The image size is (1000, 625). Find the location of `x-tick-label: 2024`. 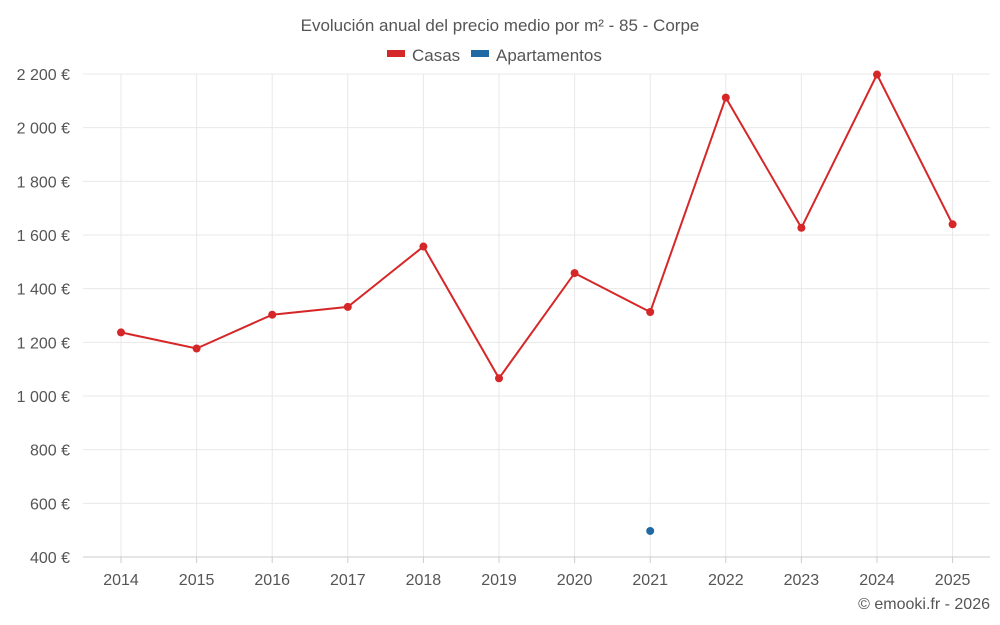

x-tick-label: 2024 is located at coordinates (877, 580).